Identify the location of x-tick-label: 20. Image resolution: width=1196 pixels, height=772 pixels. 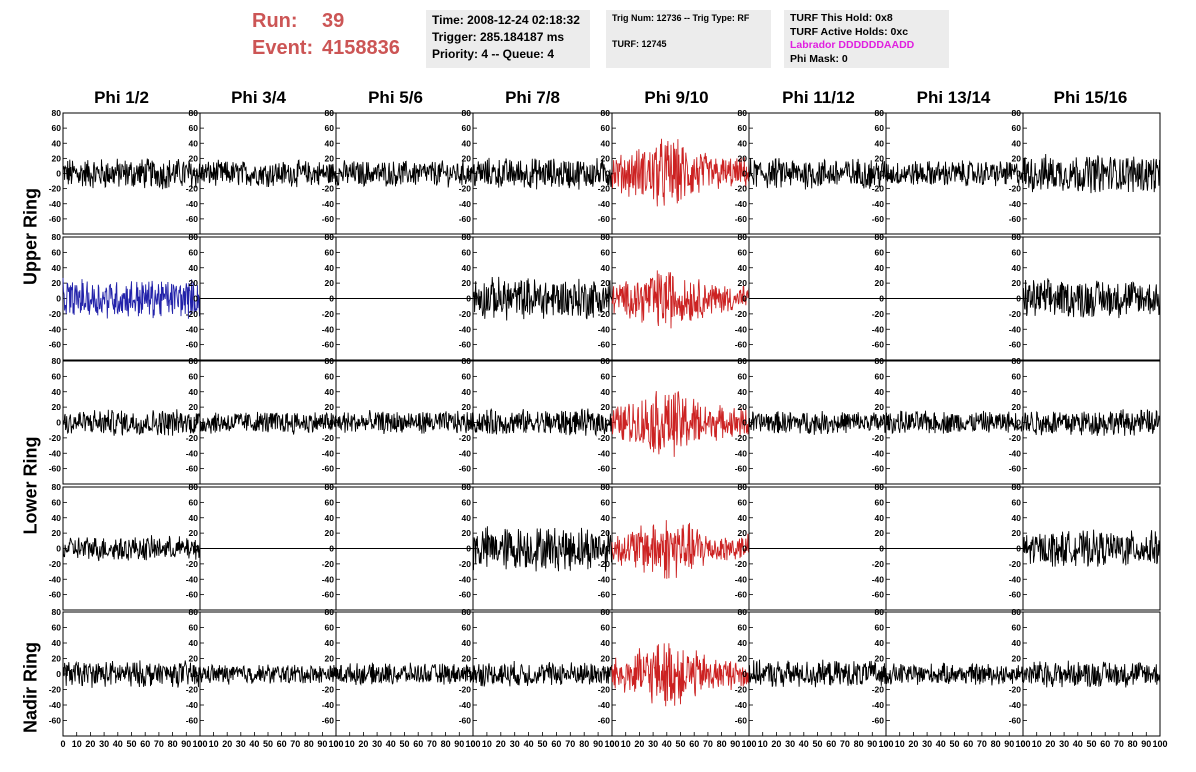
(227, 744).